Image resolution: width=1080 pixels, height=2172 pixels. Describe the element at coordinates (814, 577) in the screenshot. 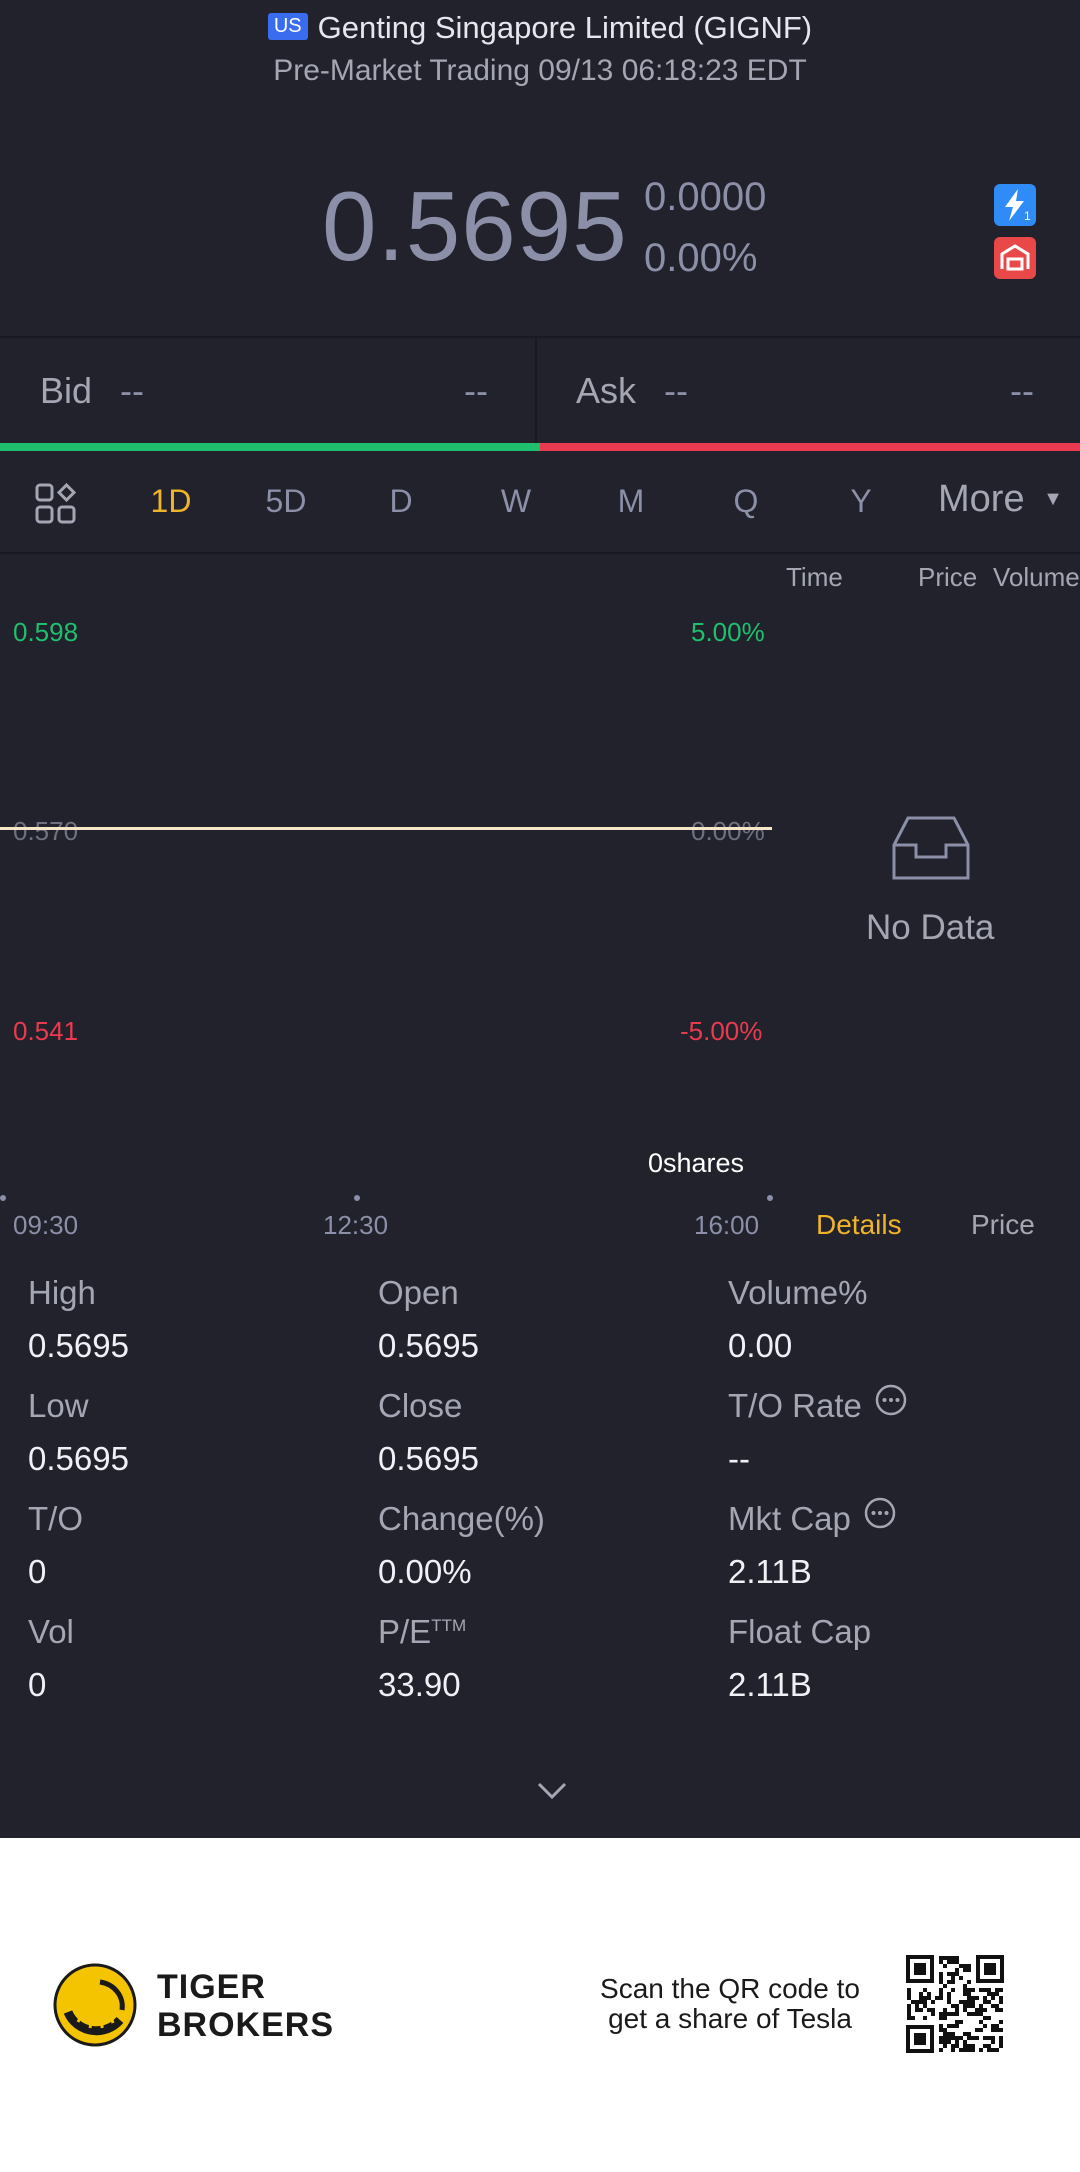

I see `col-time: Time` at that location.